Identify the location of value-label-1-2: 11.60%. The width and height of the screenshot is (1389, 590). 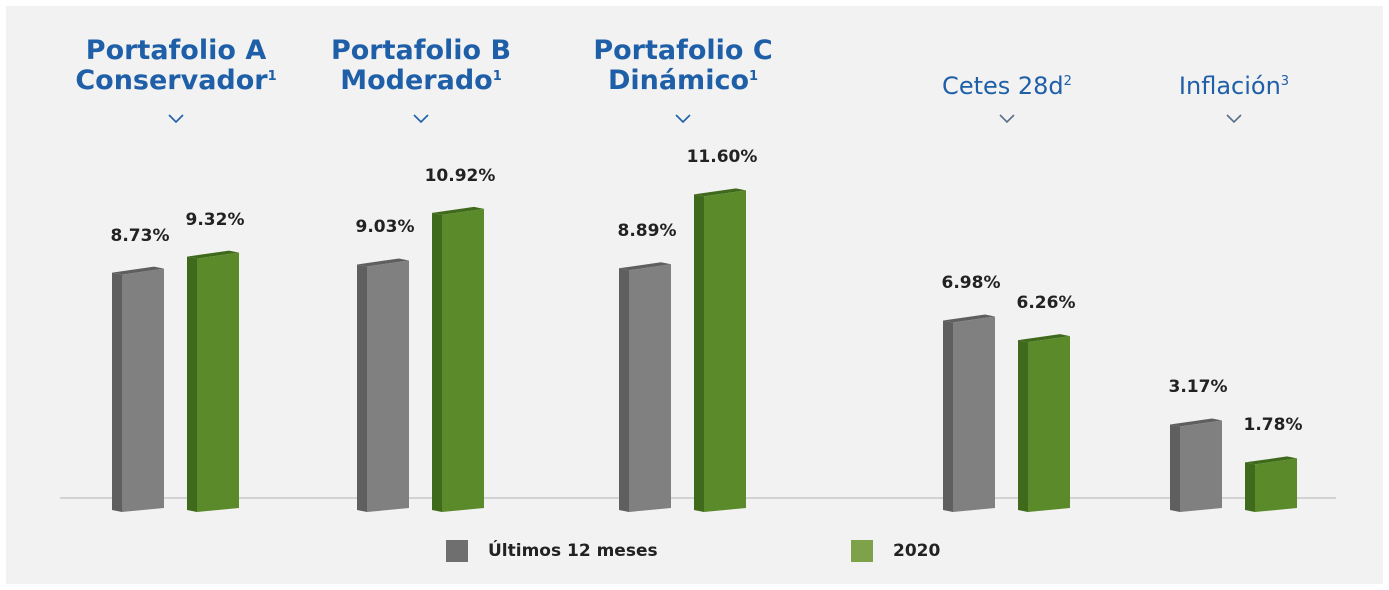
(722, 157).